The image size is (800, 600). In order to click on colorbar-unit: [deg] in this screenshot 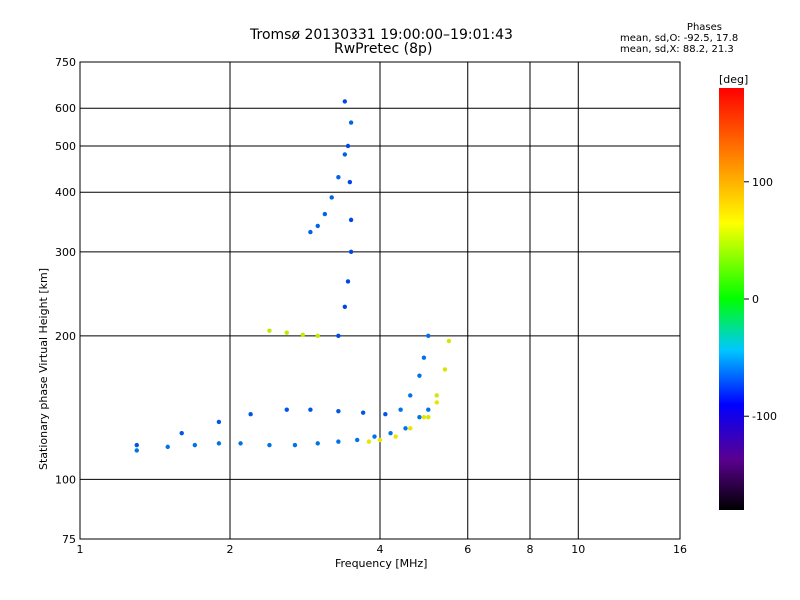, I will do `click(733, 79)`.